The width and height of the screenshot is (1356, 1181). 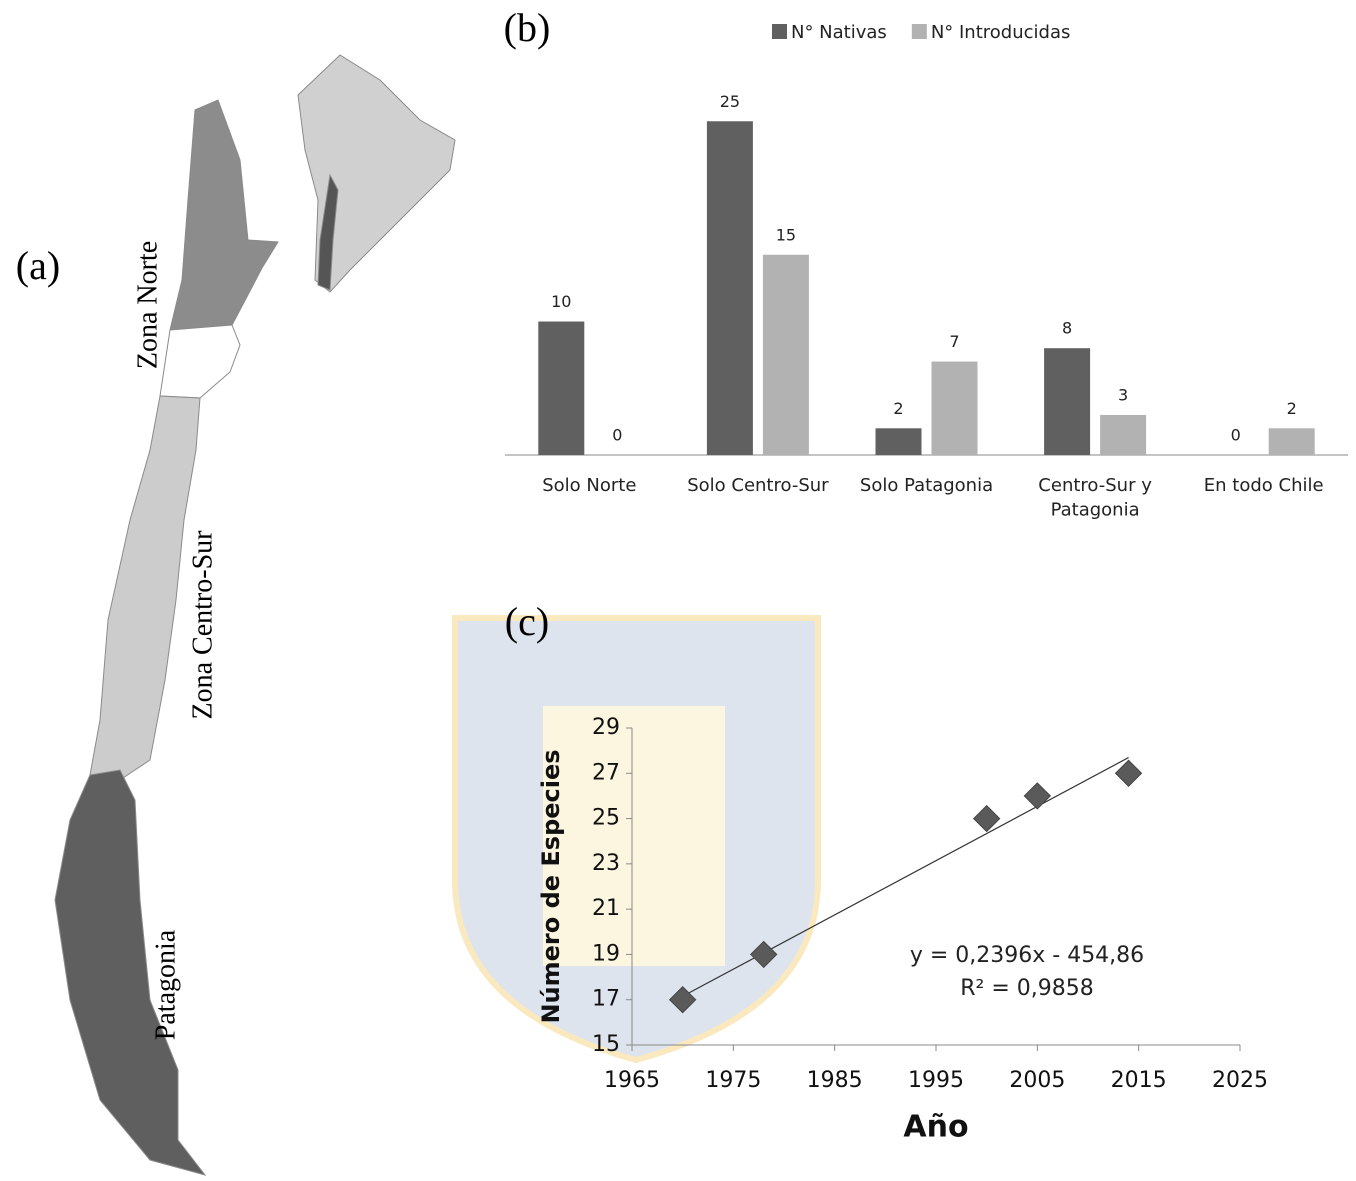 I want to click on south-america, so click(x=376, y=173).